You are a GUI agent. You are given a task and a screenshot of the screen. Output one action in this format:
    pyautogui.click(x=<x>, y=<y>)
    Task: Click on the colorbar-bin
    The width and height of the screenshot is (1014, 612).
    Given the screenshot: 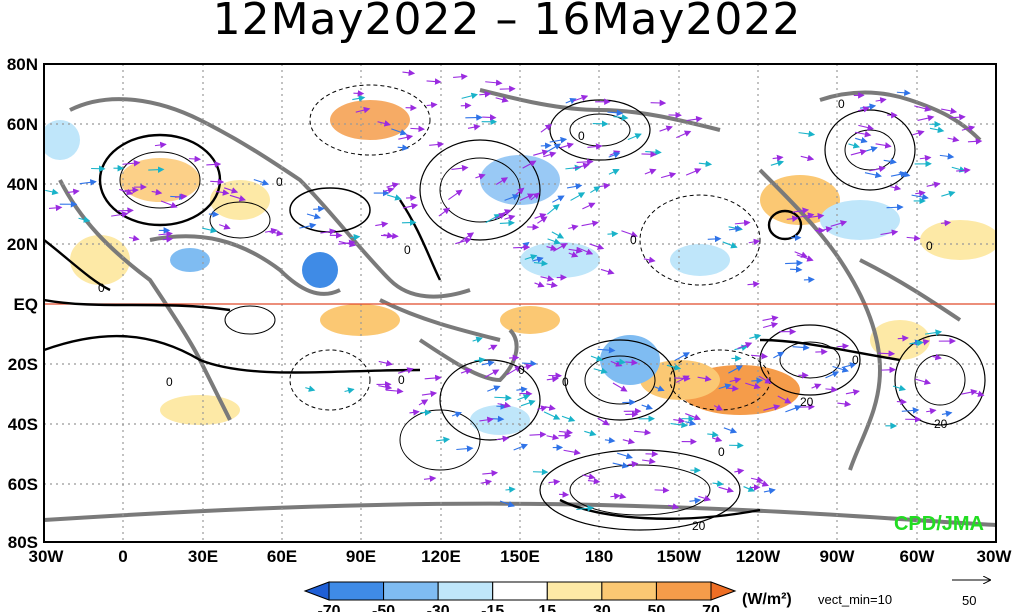 What is the action you would take?
    pyautogui.click(x=411, y=591)
    